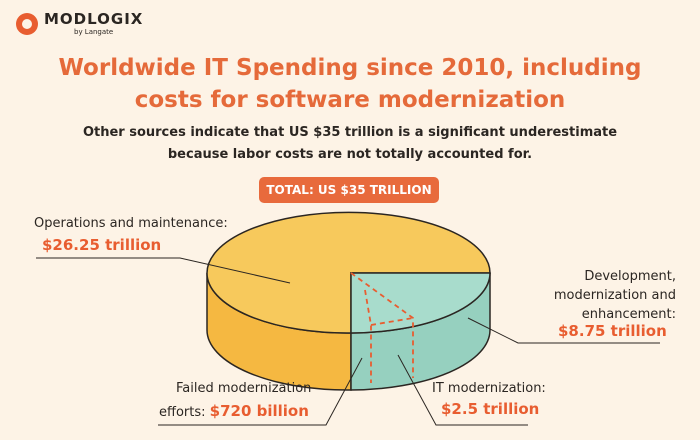 The height and width of the screenshot is (440, 700). Describe the element at coordinates (259, 411) in the screenshot. I see `failed-value: $720 billion` at that location.